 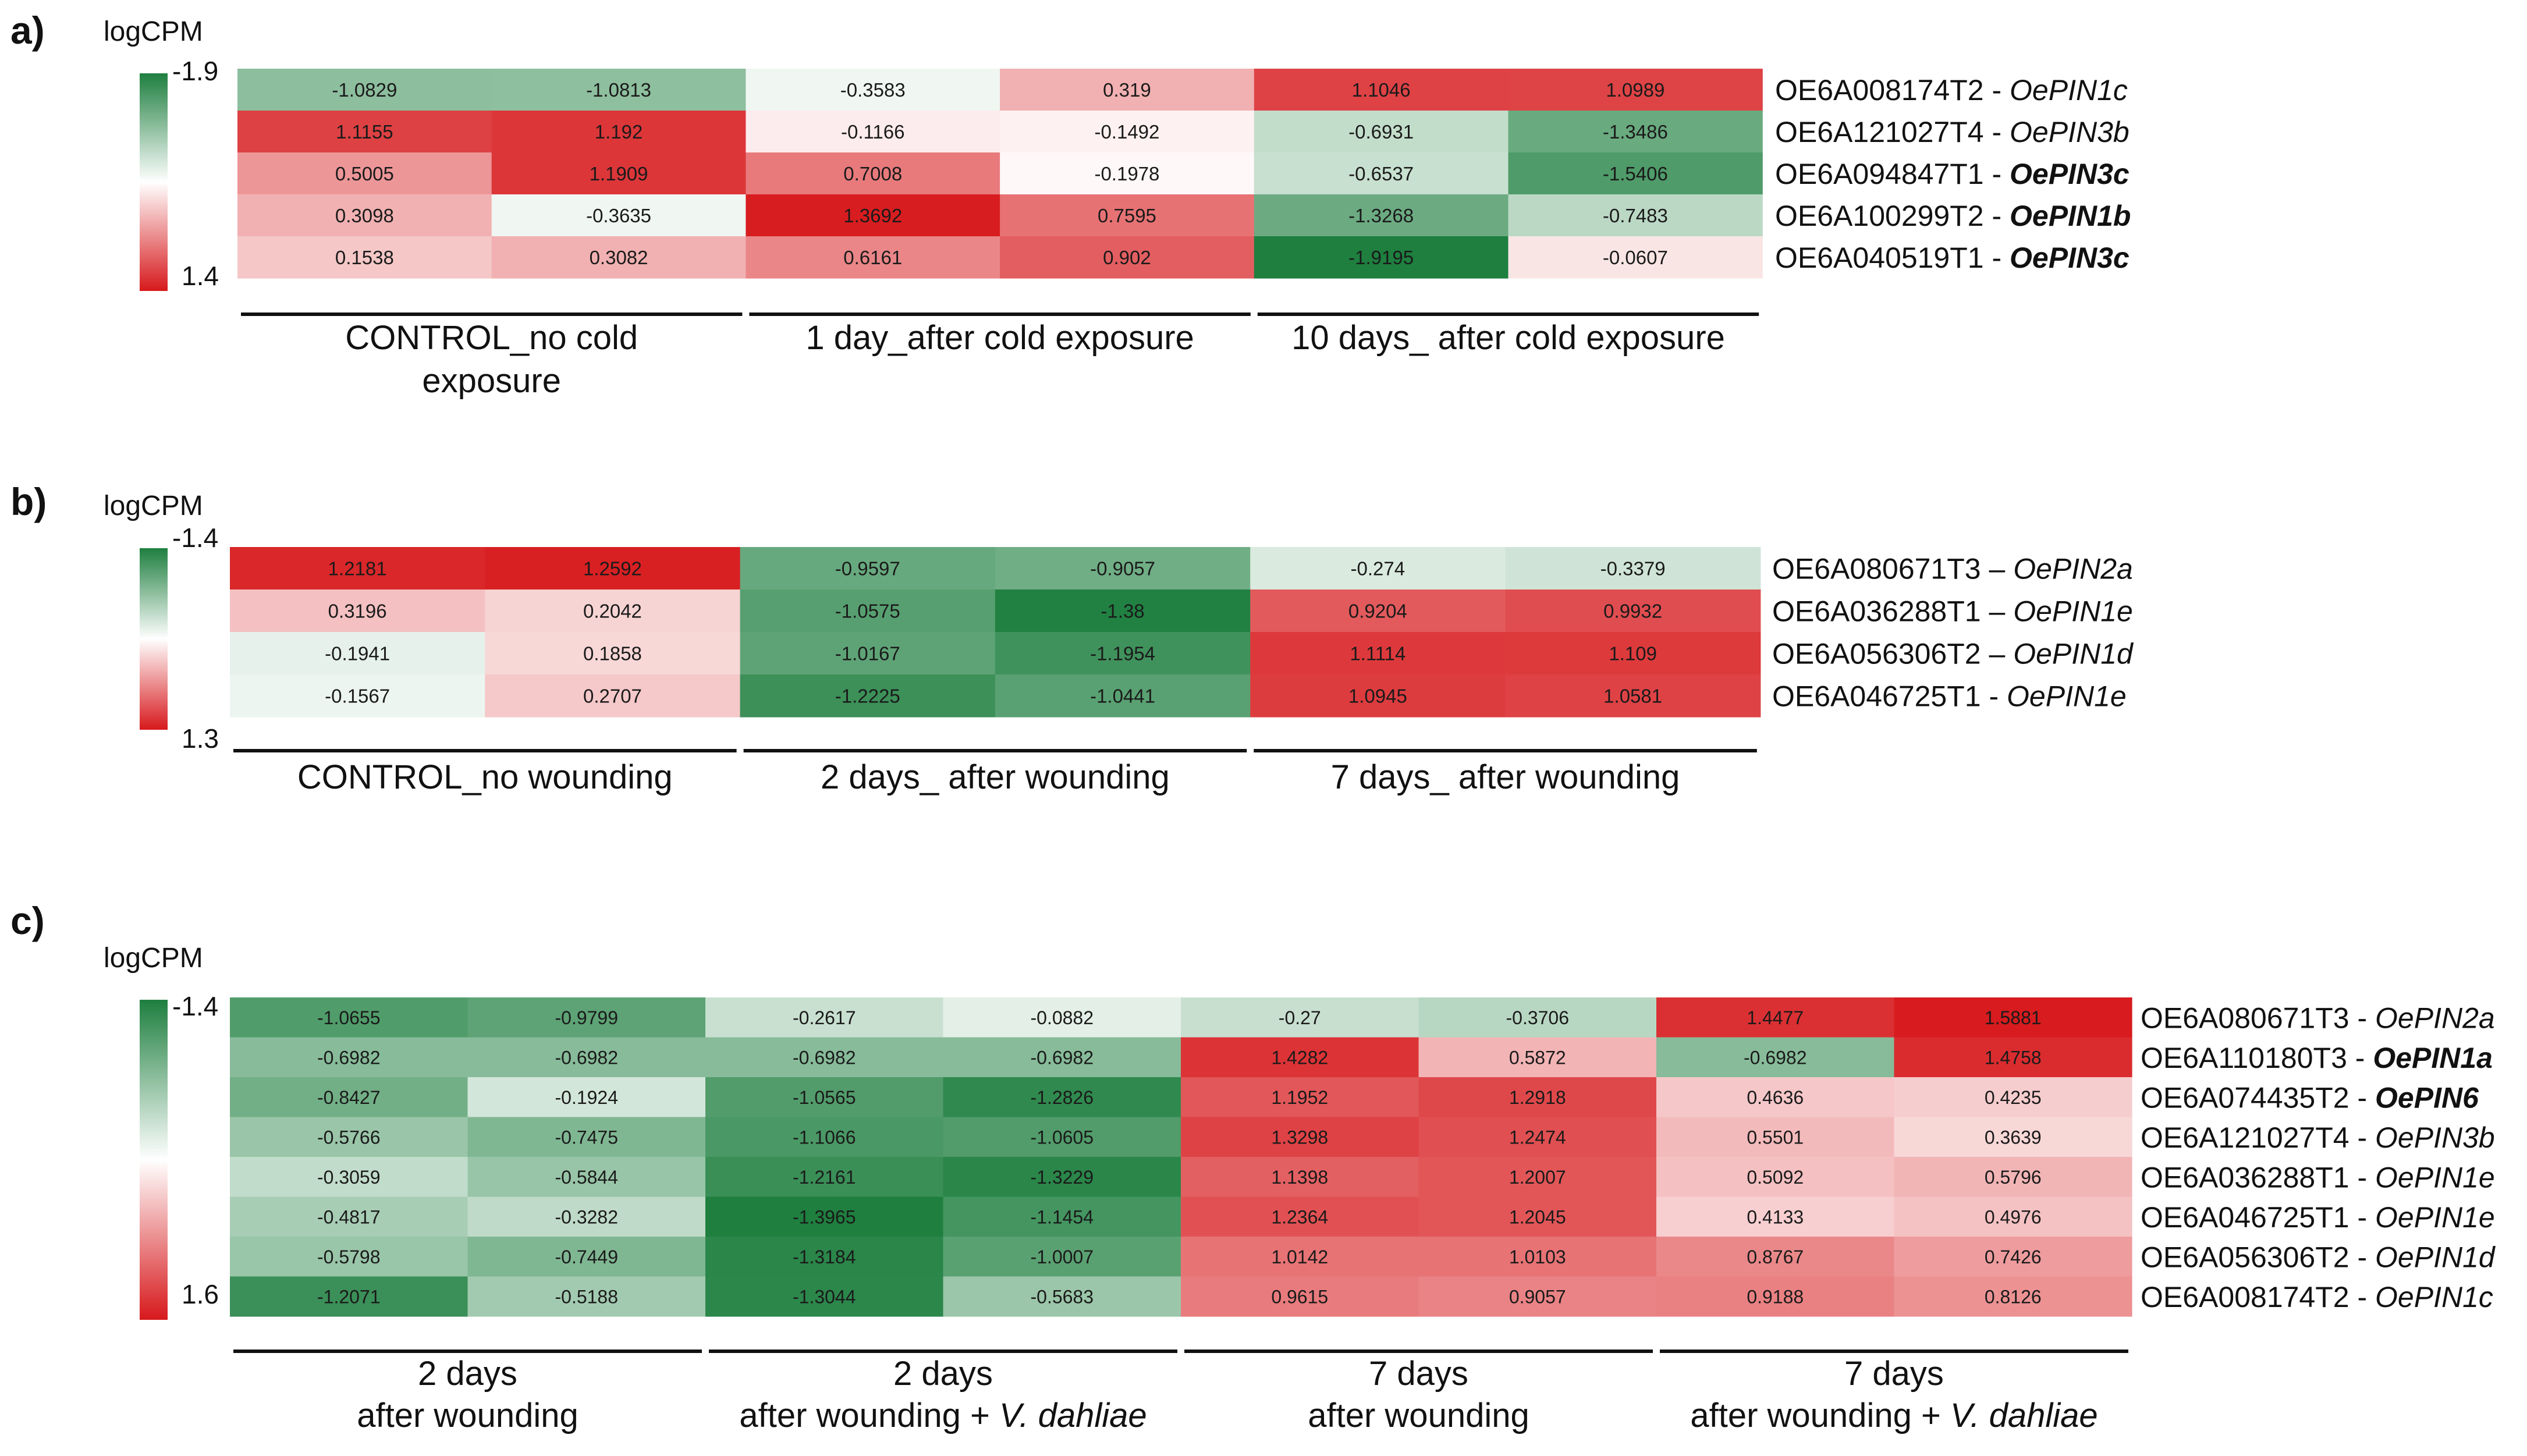 I want to click on species-name: V. dahliae, so click(x=2024, y=1415).